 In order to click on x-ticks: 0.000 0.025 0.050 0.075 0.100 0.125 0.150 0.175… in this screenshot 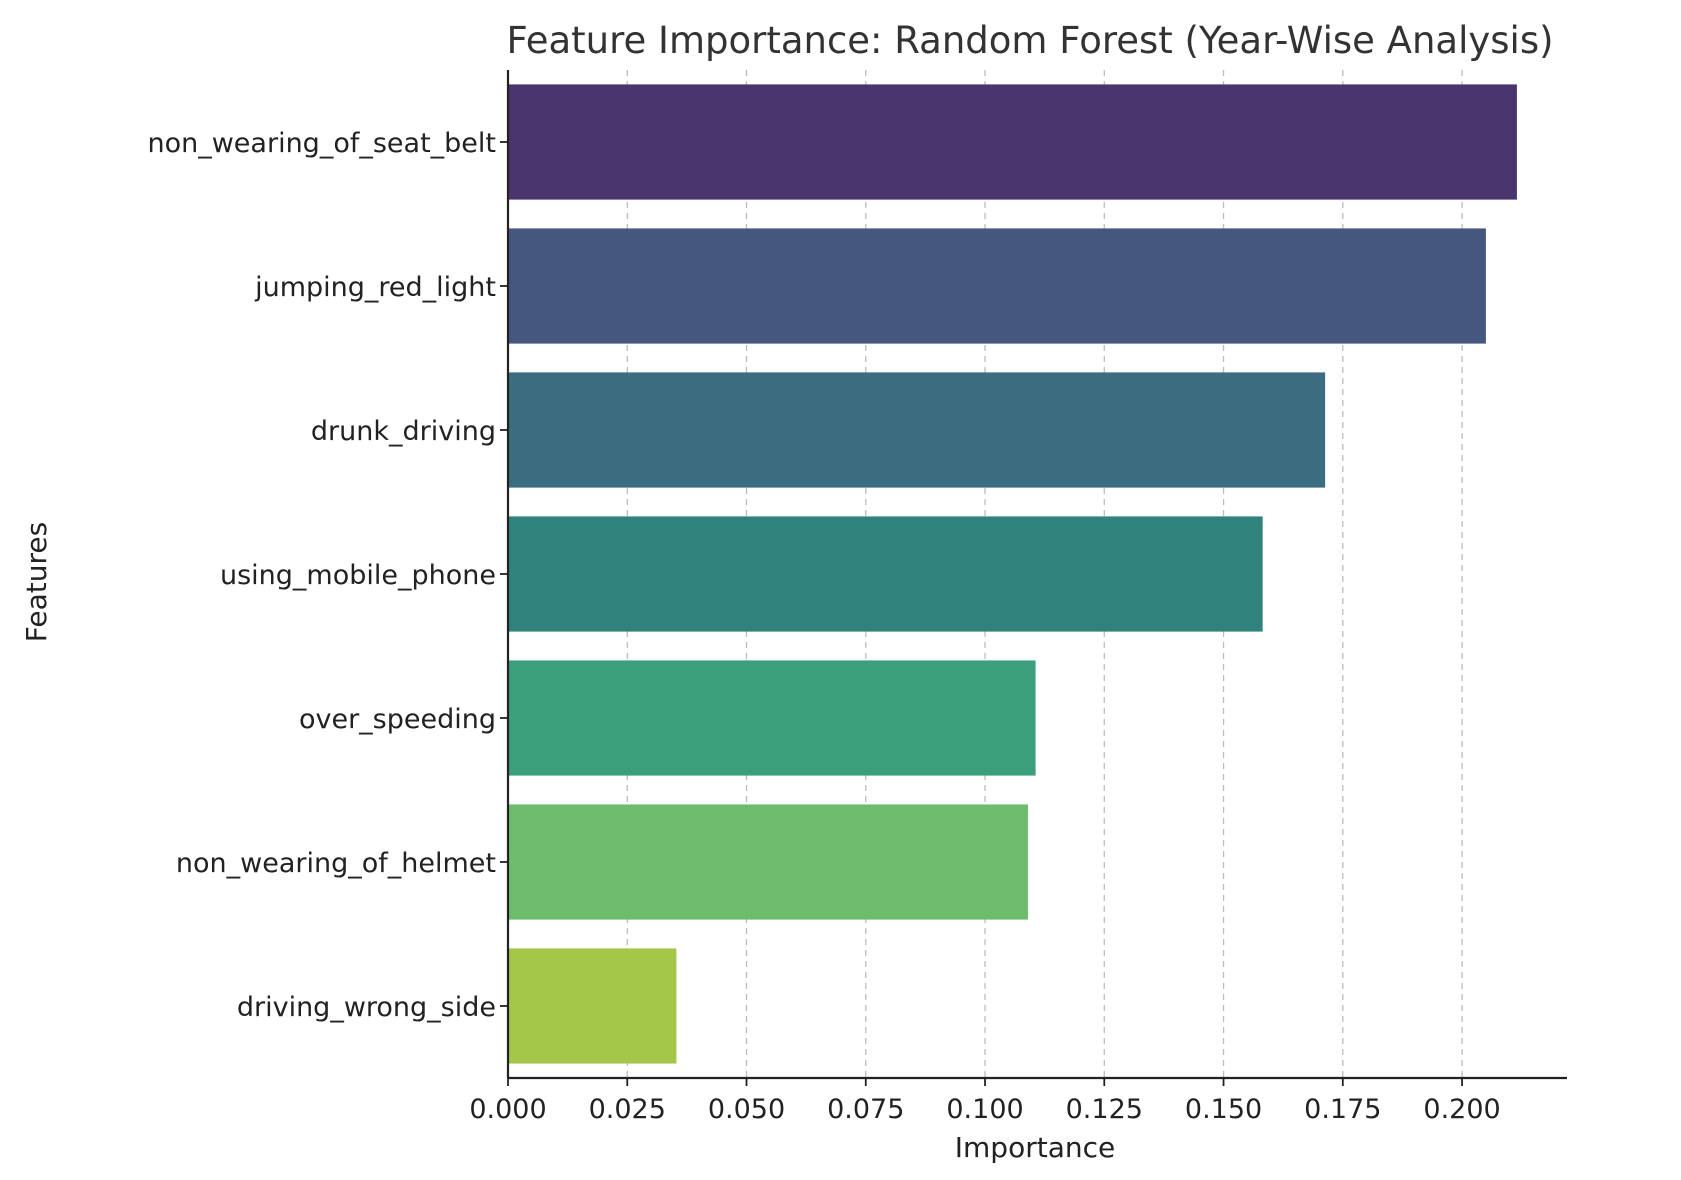, I will do `click(985, 1101)`.